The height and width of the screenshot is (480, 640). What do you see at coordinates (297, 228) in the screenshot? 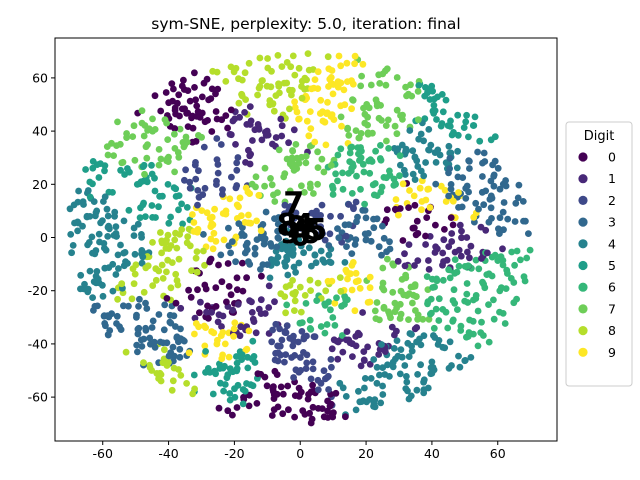
I see `annotation-digit-2: 2` at bounding box center [297, 228].